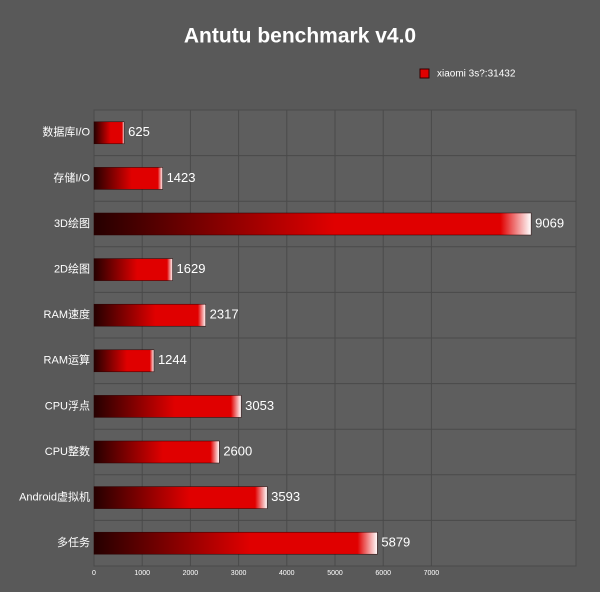  What do you see at coordinates (142, 573) in the screenshot?
I see `x-tick-label: 1000` at bounding box center [142, 573].